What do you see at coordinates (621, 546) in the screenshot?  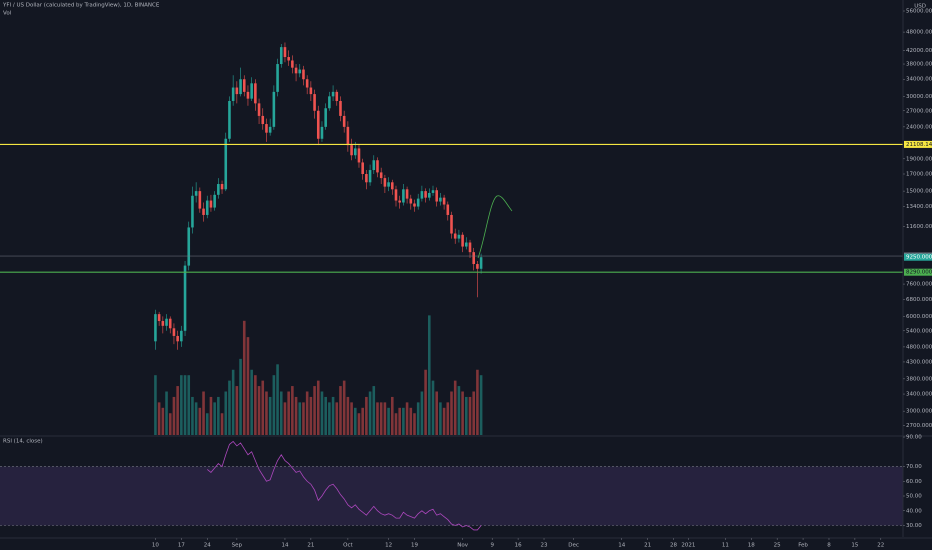 I see `x-tick-label: 14` at bounding box center [621, 546].